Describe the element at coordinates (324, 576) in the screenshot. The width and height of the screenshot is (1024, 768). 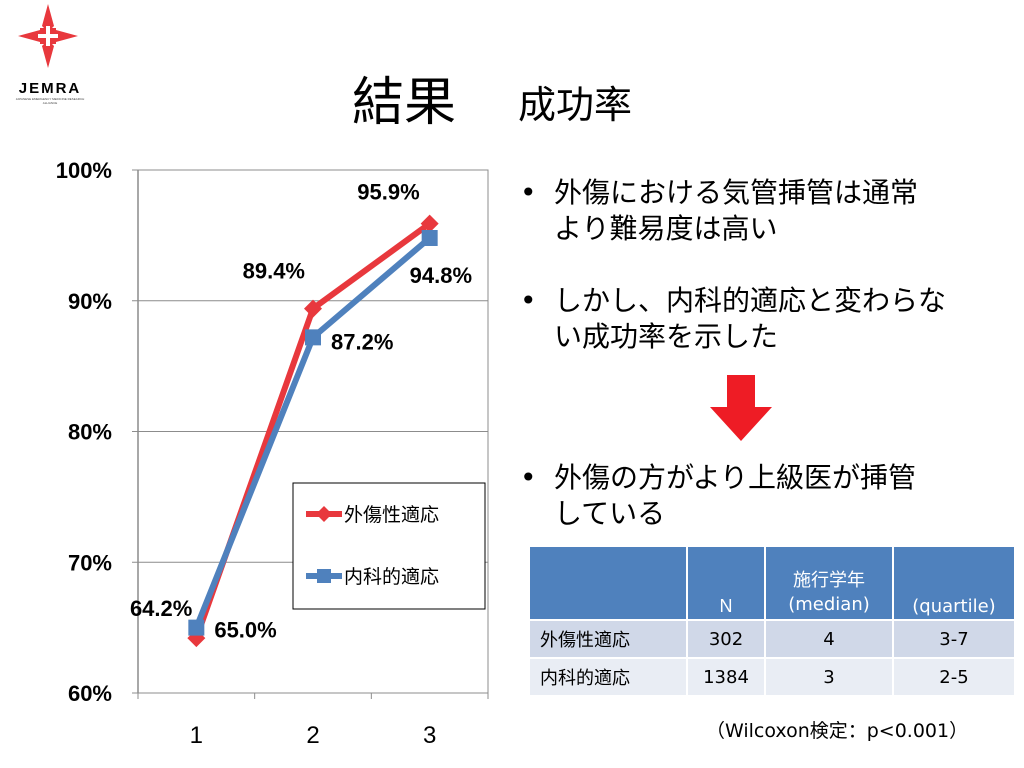
I see `legend-marker-square` at that location.